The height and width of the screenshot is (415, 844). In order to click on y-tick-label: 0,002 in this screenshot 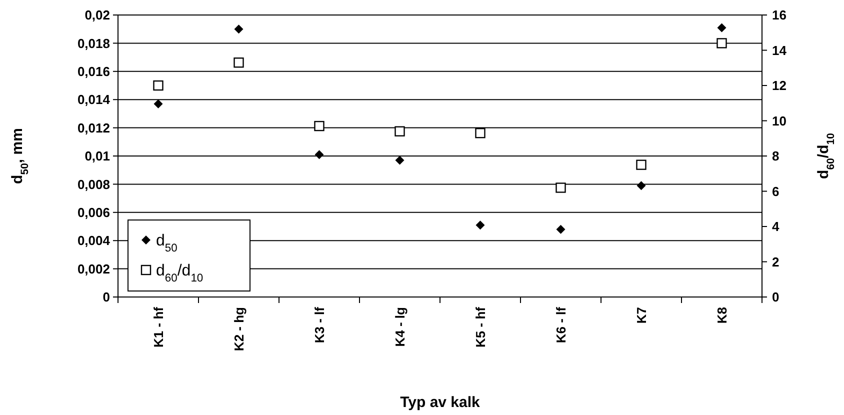, I will do `click(93, 268)`.